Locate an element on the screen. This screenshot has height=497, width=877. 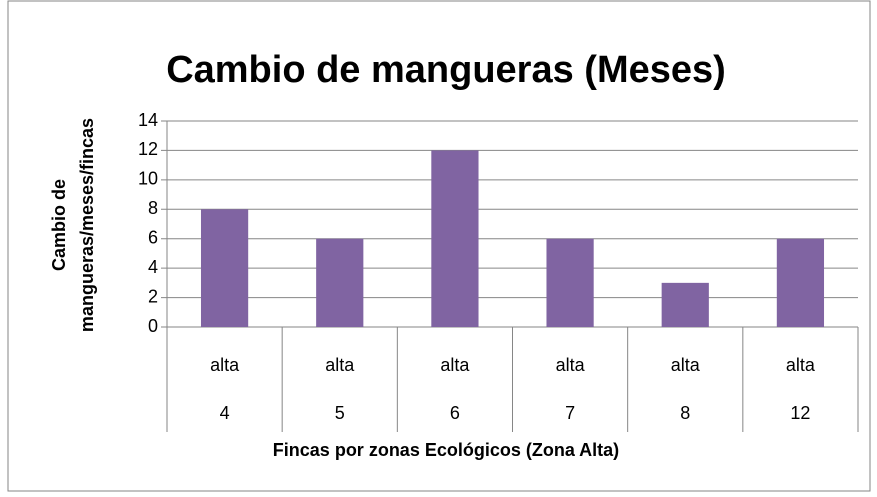
y-tick-label: 6 is located at coordinates (153, 237).